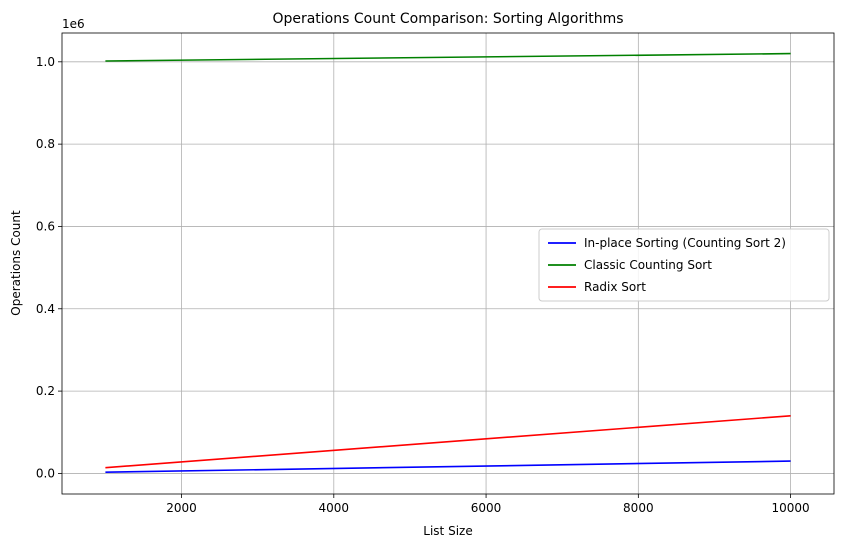 The width and height of the screenshot is (846, 547). I want to click on y-tick-label: 1.0, so click(45, 62).